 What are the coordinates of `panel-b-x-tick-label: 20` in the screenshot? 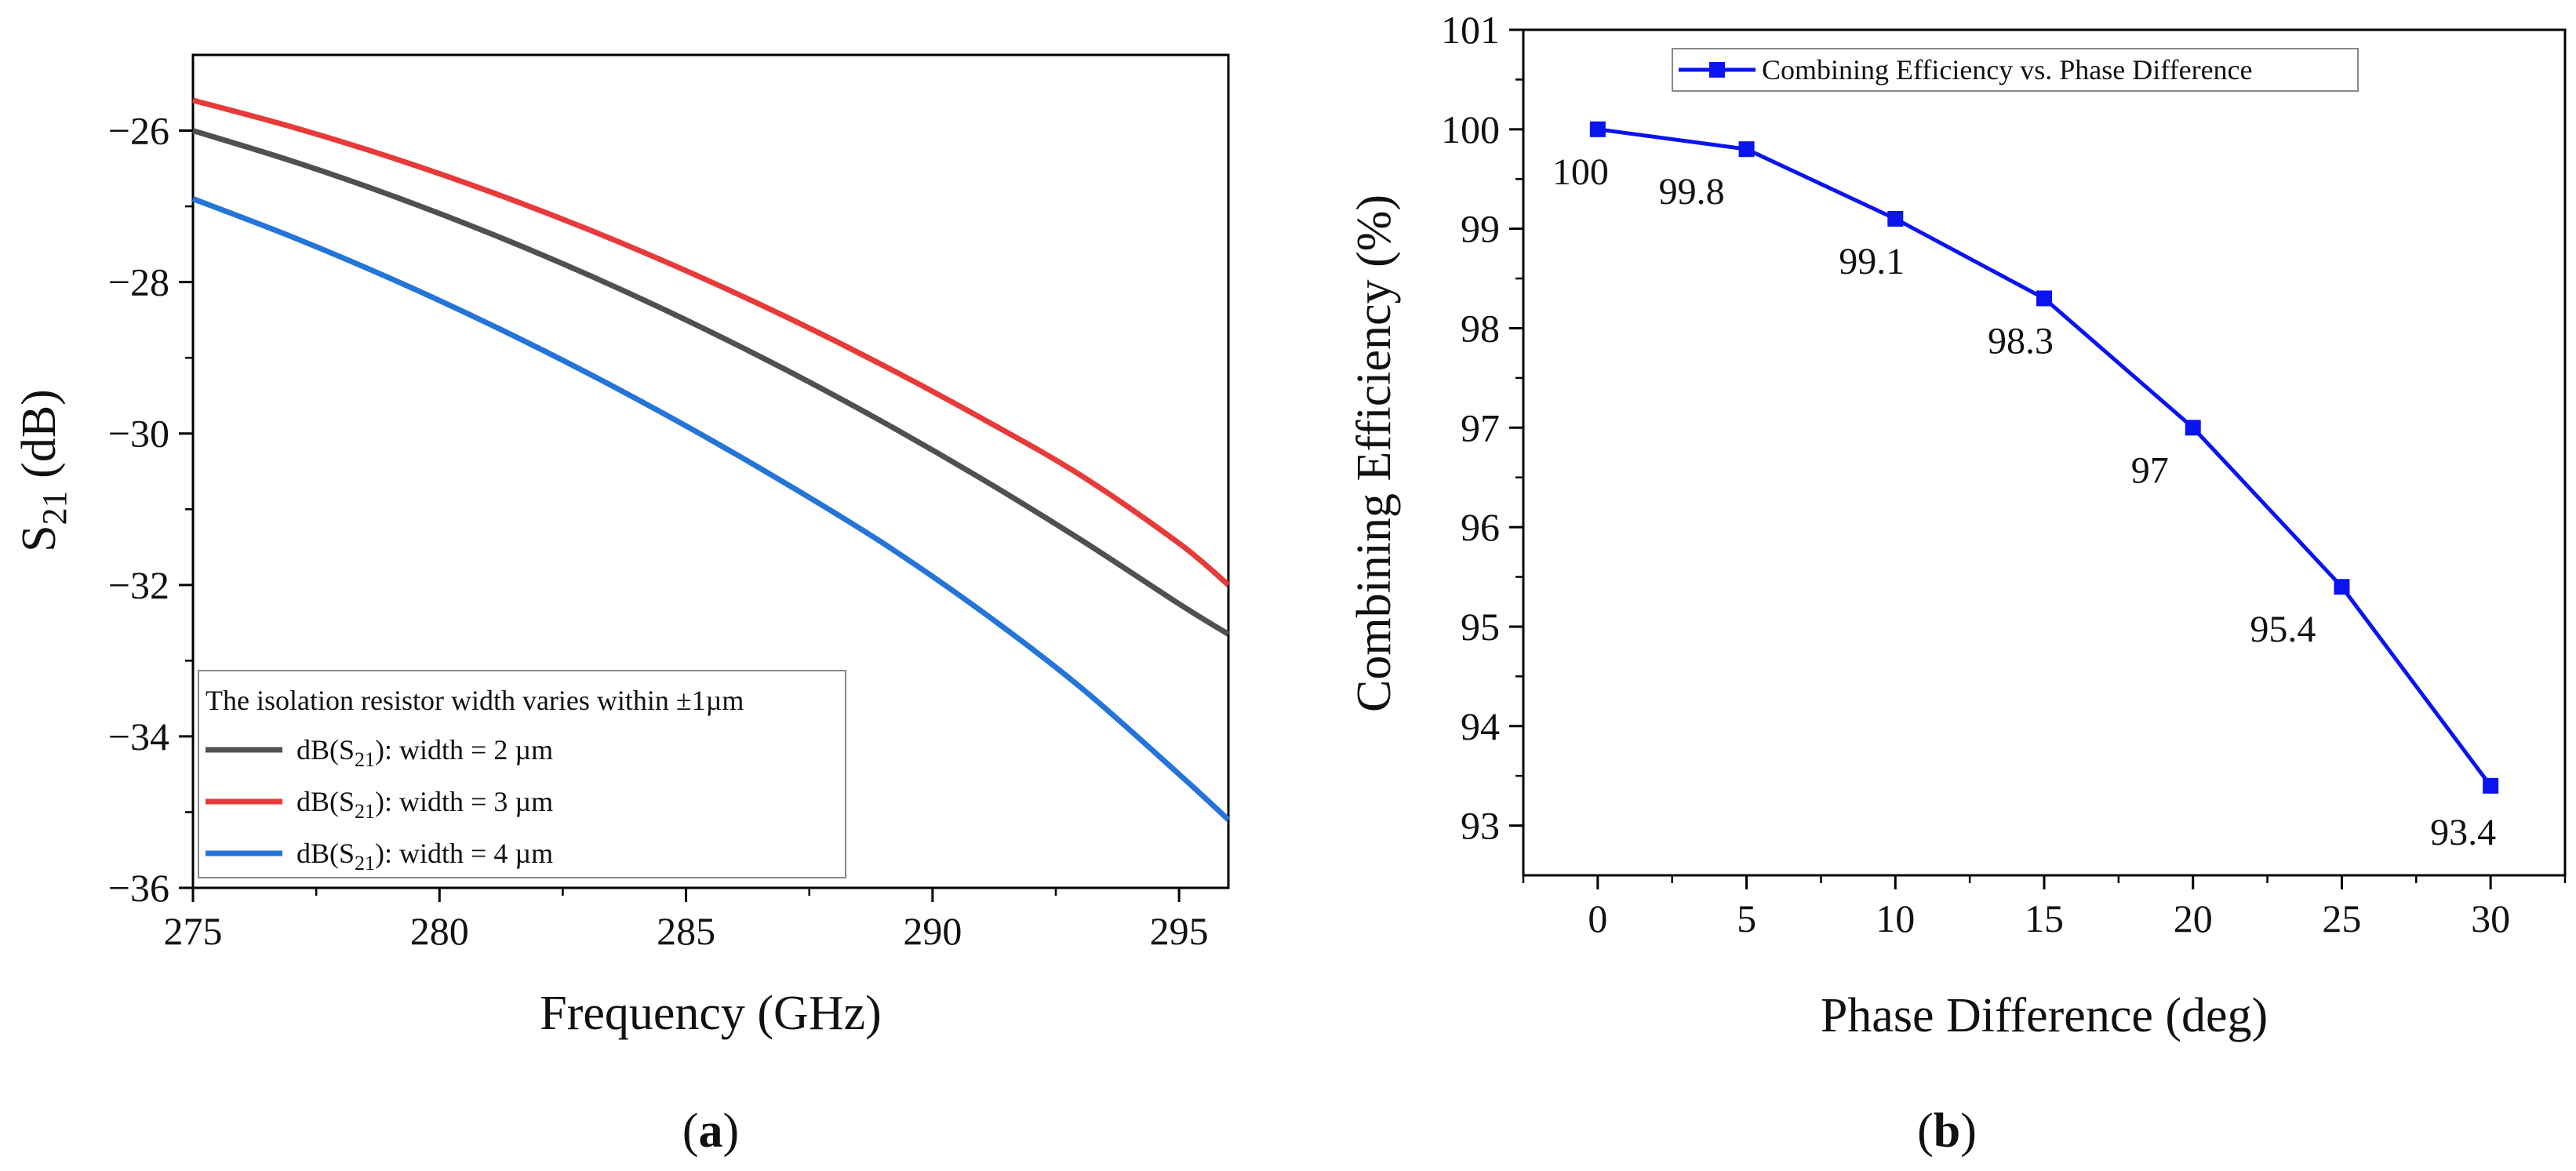 It's located at (2193, 918).